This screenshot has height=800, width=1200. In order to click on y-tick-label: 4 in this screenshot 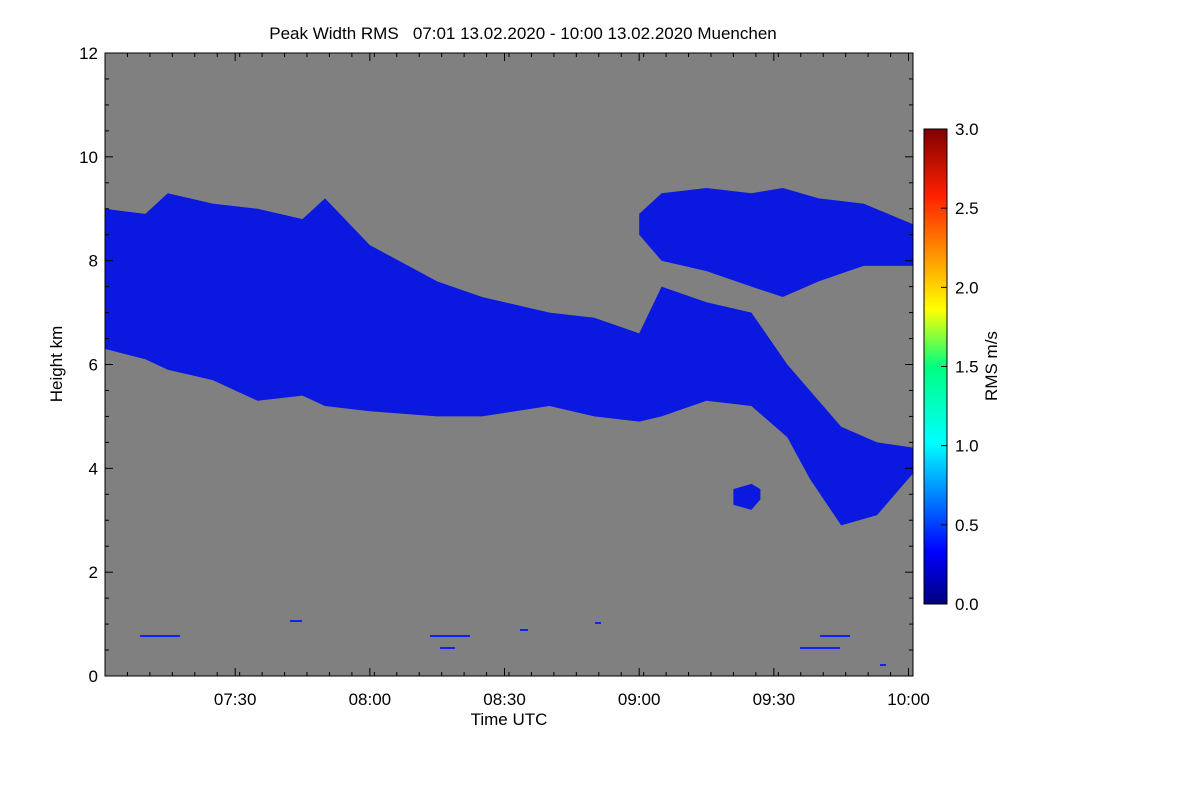, I will do `click(93, 468)`.